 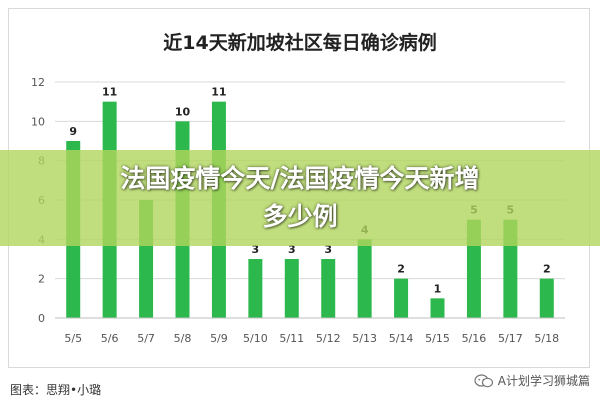 What do you see at coordinates (183, 338) in the screenshot?
I see `x-tick-label: 5/8` at bounding box center [183, 338].